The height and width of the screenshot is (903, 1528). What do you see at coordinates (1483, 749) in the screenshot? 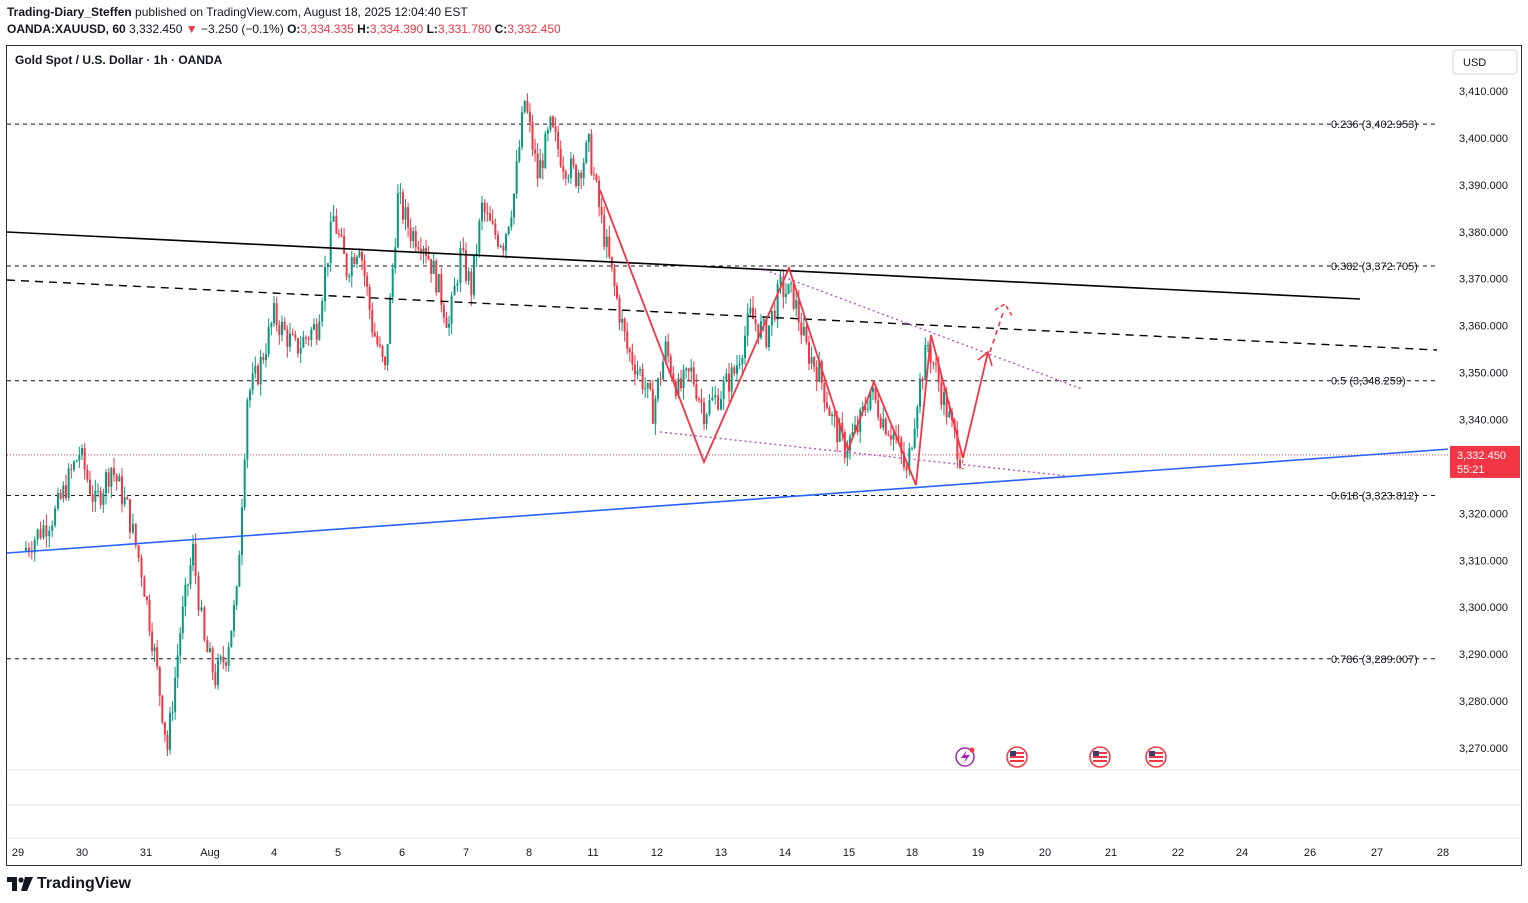
I see `y-tick-label: 3,270.000` at bounding box center [1483, 749].